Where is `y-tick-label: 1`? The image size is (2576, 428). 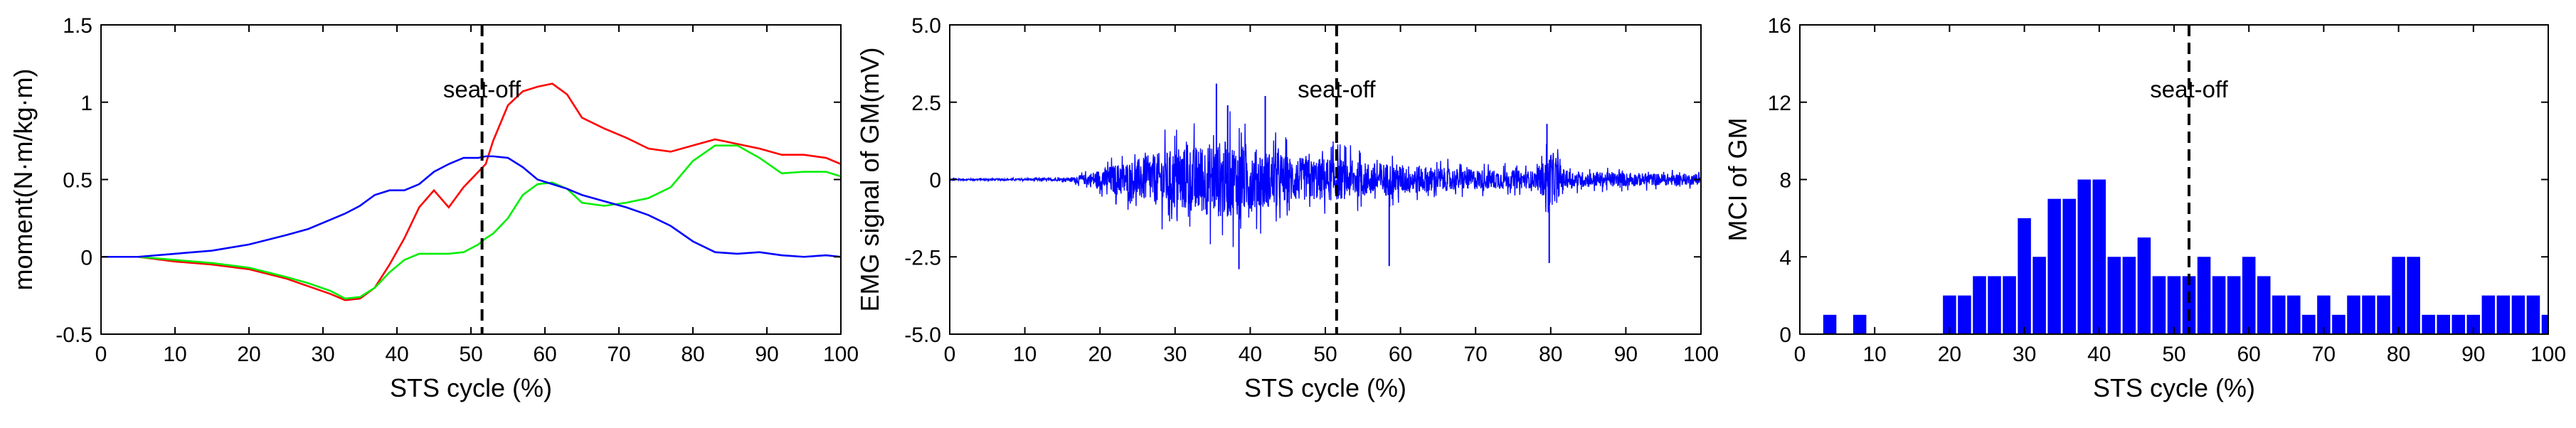 y-tick-label: 1 is located at coordinates (86, 103).